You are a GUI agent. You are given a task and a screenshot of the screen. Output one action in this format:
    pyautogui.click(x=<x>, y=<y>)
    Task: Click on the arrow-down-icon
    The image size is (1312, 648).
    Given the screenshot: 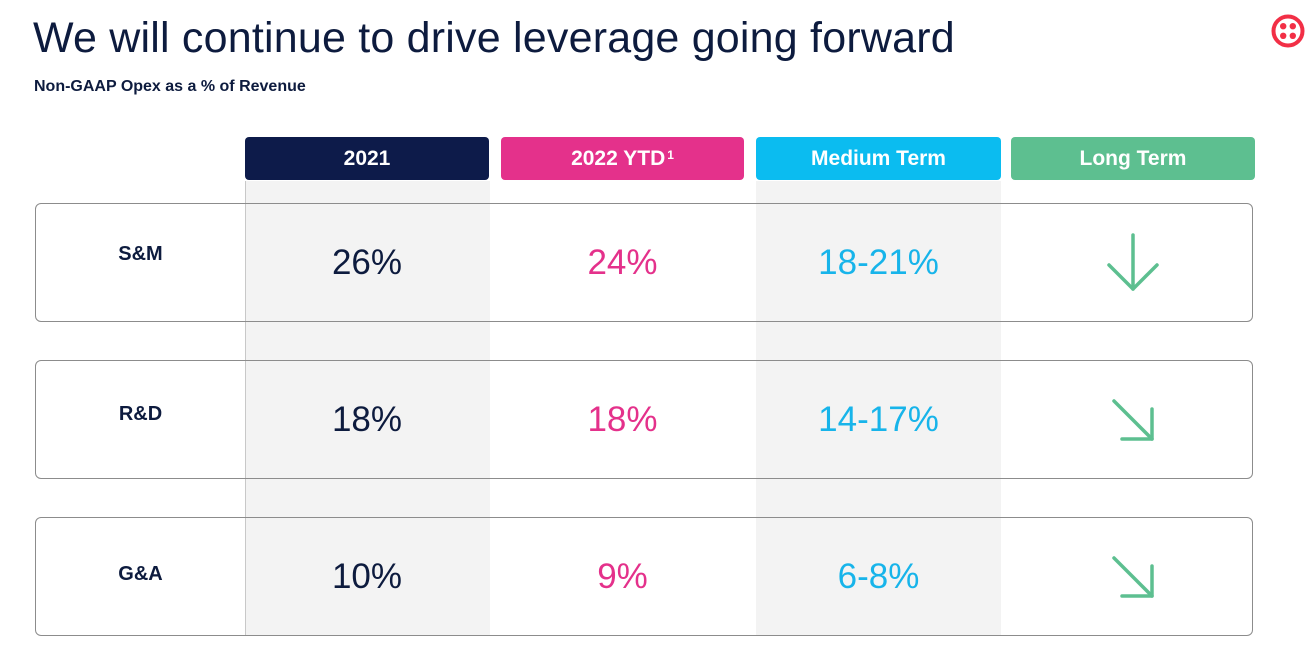 What is the action you would take?
    pyautogui.click(x=1133, y=261)
    